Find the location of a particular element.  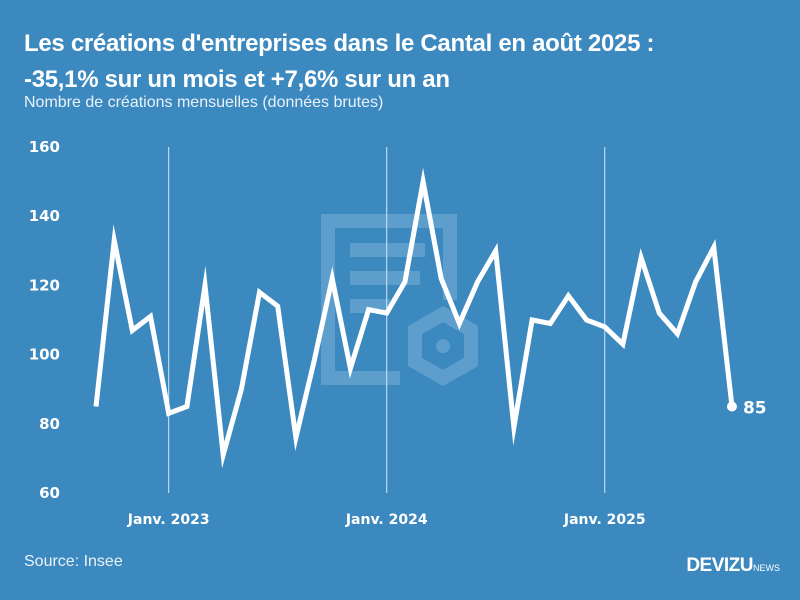

brand-logo: DEVIZUNEWS is located at coordinates (733, 566).